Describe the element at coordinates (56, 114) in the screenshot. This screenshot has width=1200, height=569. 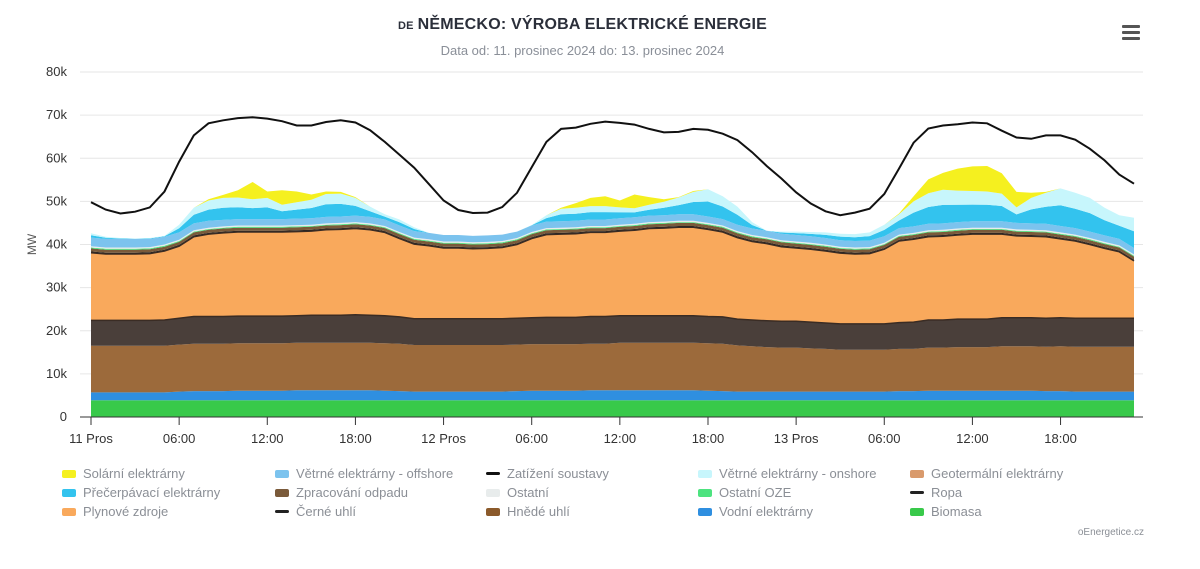
I see `y-tick-label: 70k` at that location.